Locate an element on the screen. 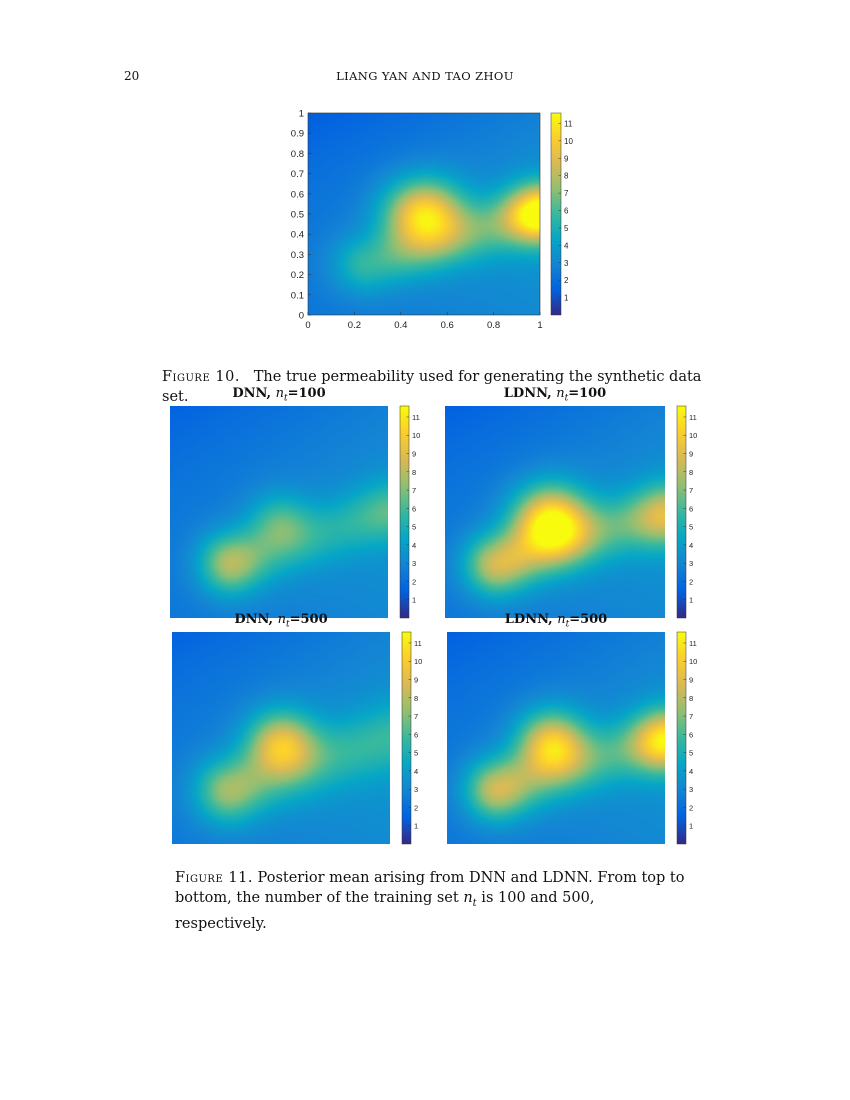 The height and width of the screenshot is (1100, 850). panel-title: DNN, nt=100 is located at coordinates (279, 395).